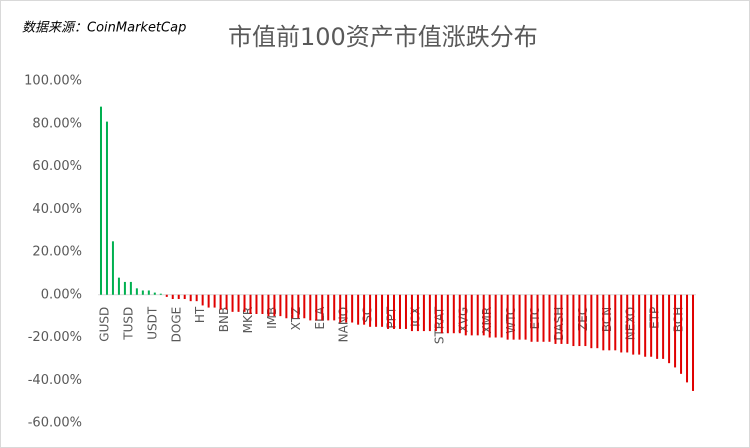  What do you see at coordinates (61, 294) in the screenshot?
I see `y-tick-label: 0.00%` at bounding box center [61, 294].